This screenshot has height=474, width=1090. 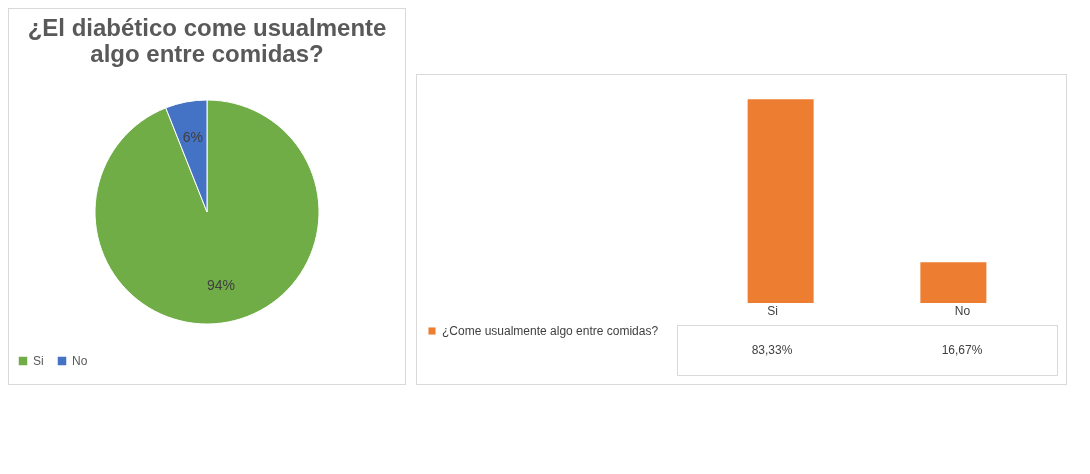 What do you see at coordinates (80, 361) in the screenshot?
I see `legend-label: No` at bounding box center [80, 361].